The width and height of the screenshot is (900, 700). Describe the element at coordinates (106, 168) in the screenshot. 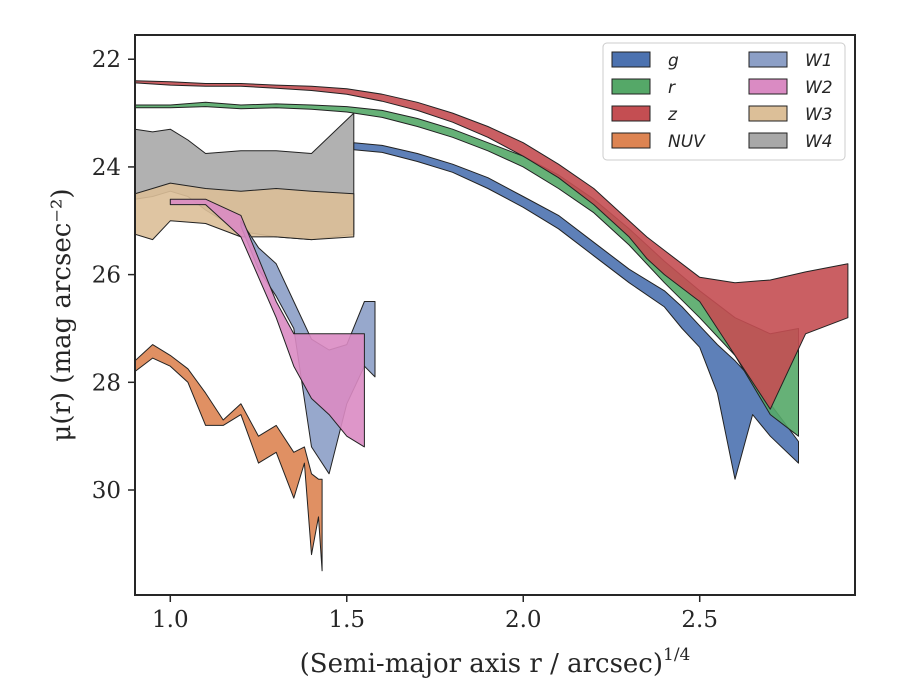

I see `y-tick-label: 24` at that location.